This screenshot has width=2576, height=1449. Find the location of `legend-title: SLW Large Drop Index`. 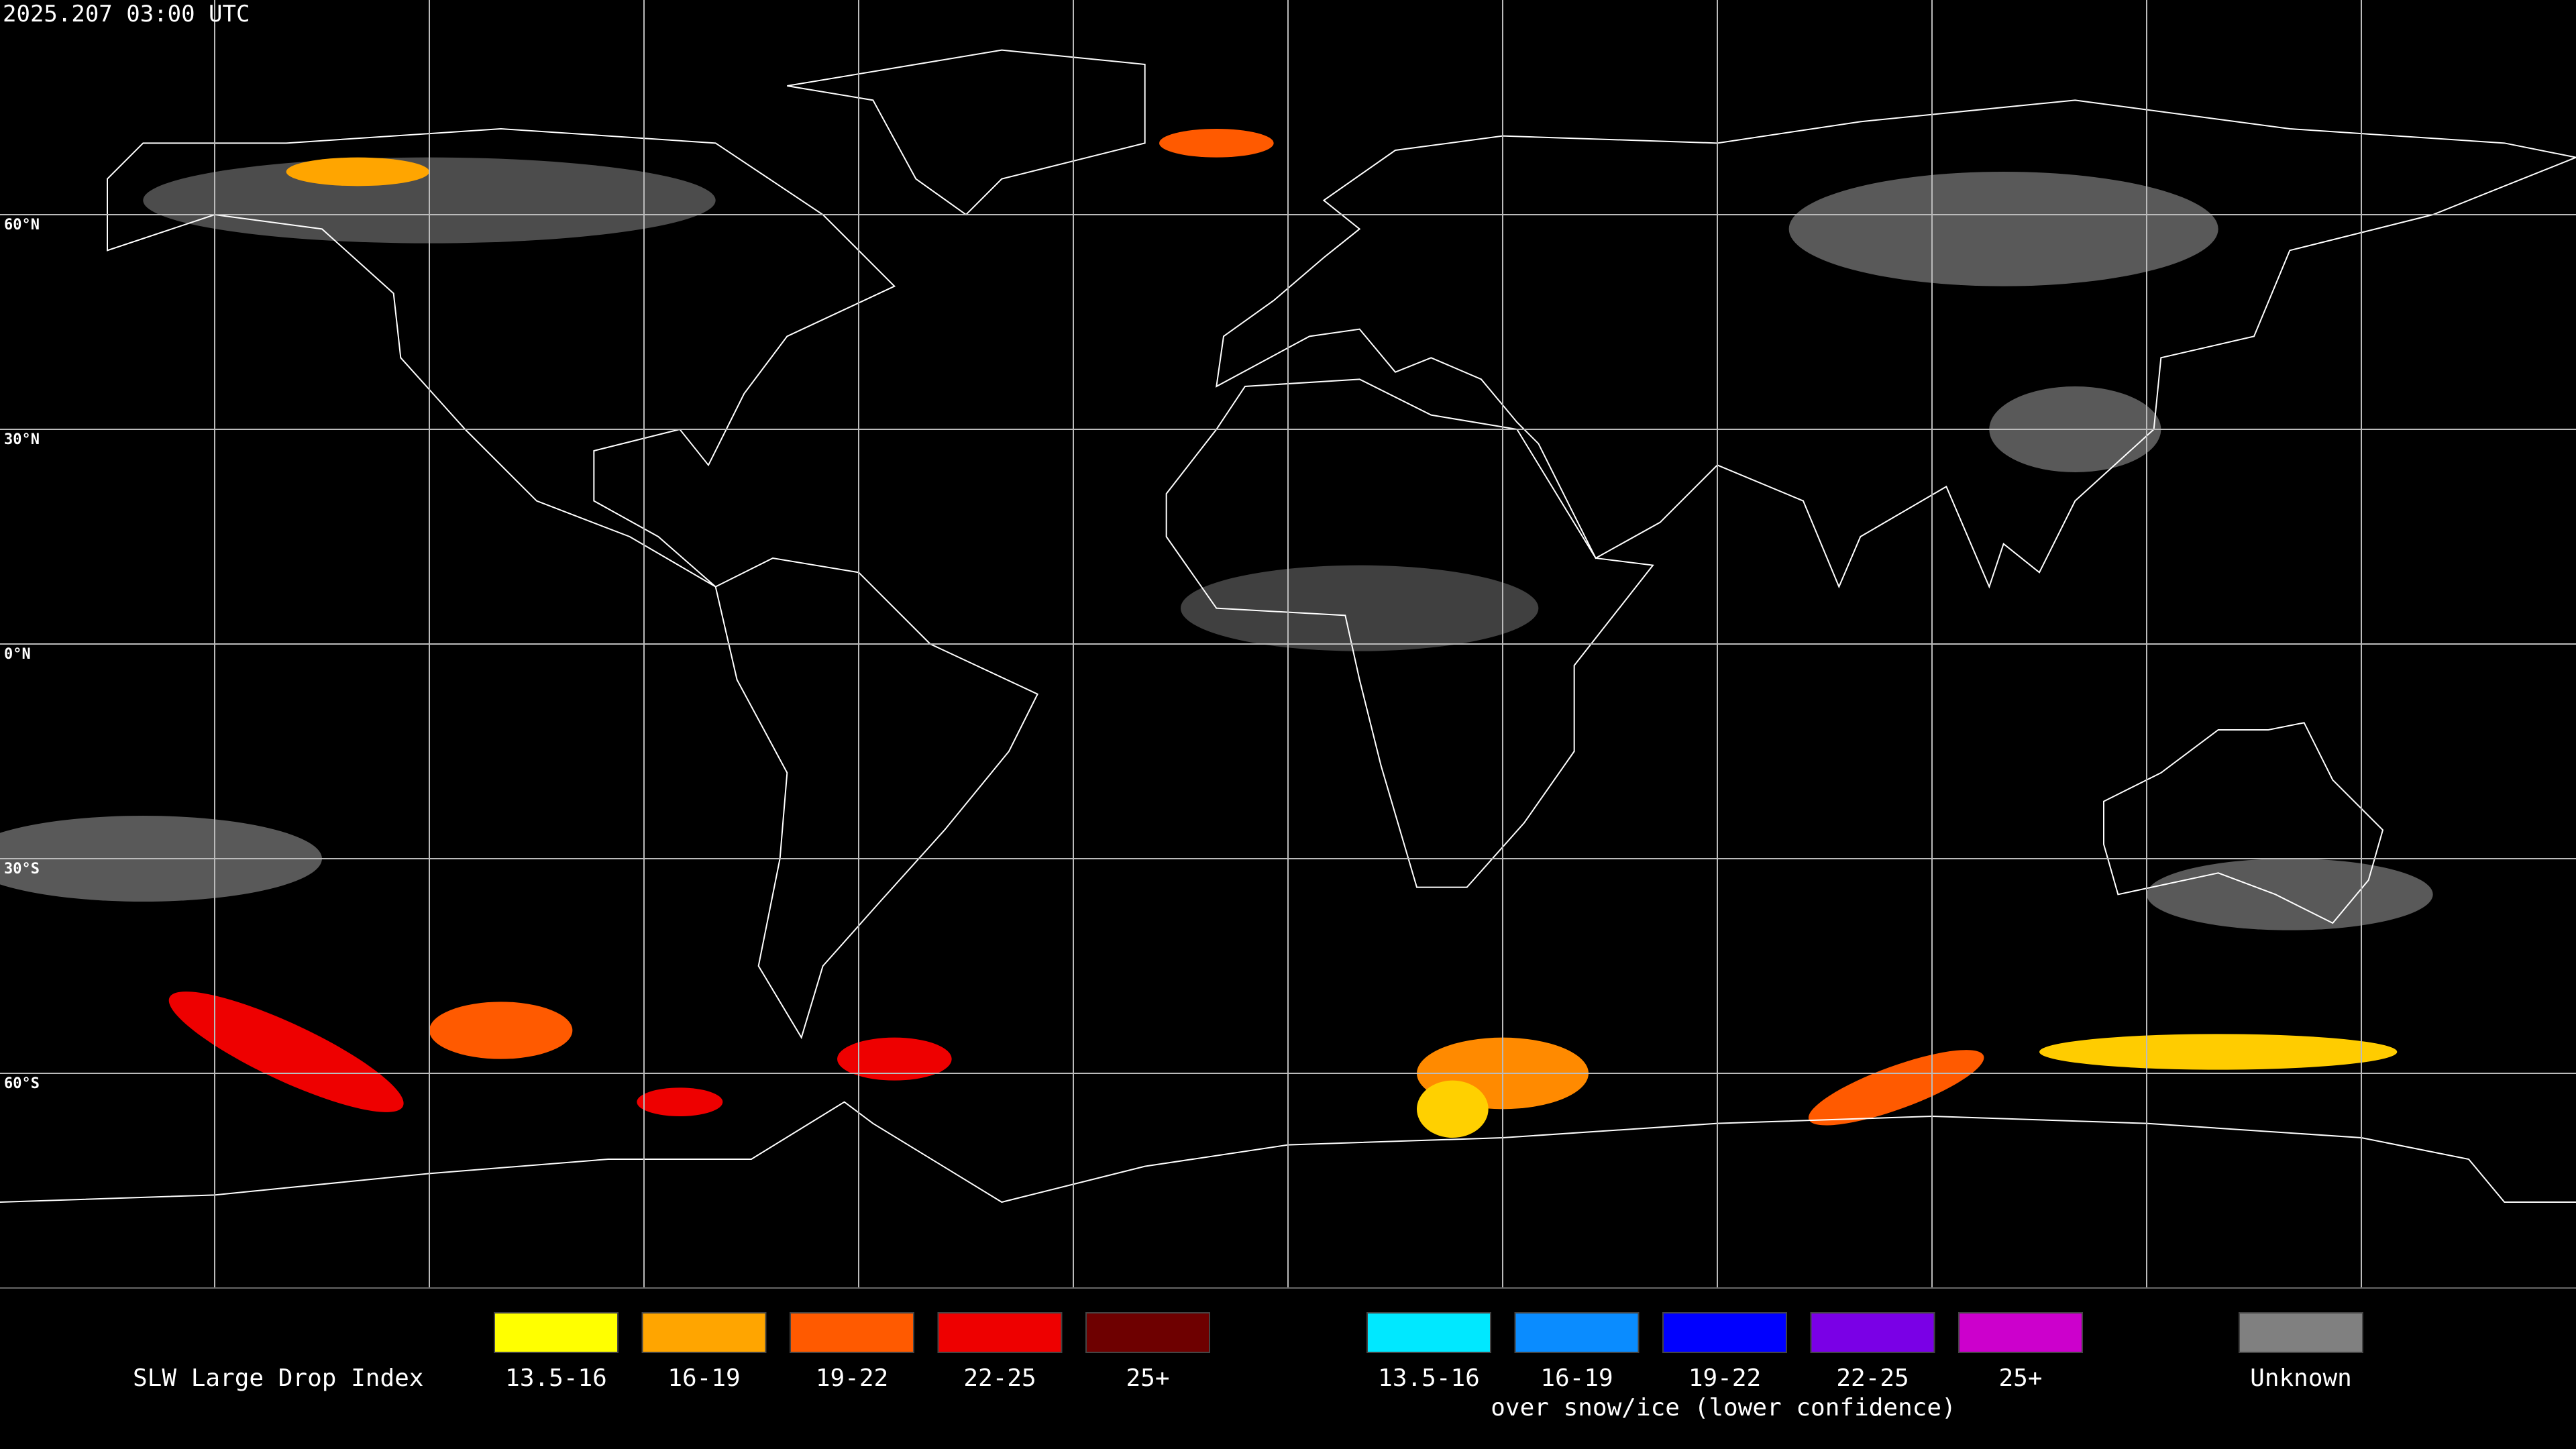

legend-title: SLW Large Drop Index is located at coordinates (278, 1378).